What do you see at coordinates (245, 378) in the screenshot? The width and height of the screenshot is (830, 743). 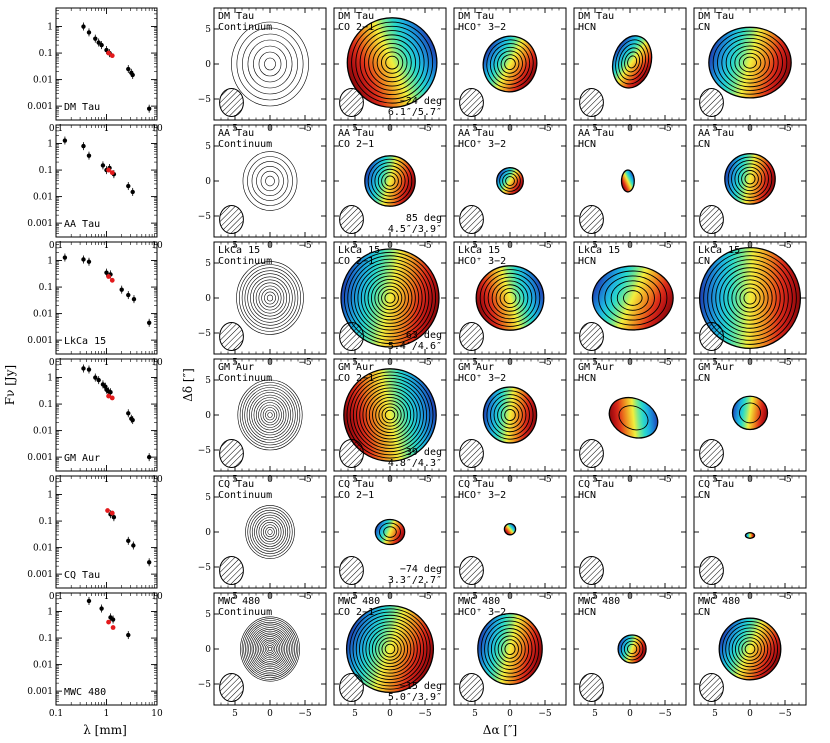 I see `map-line-label: Continuum` at bounding box center [245, 378].